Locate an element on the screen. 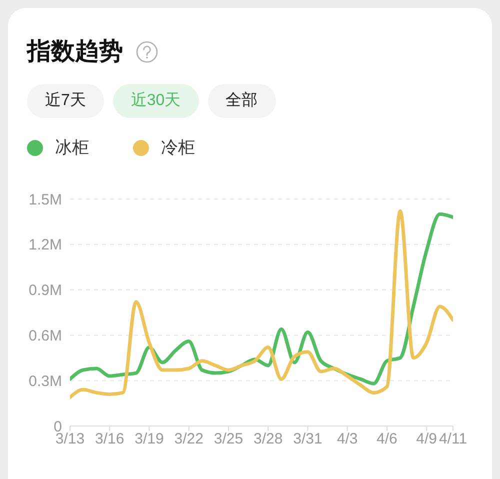 The height and width of the screenshot is (479, 500). x-tick-label: 4/6 is located at coordinates (387, 439).